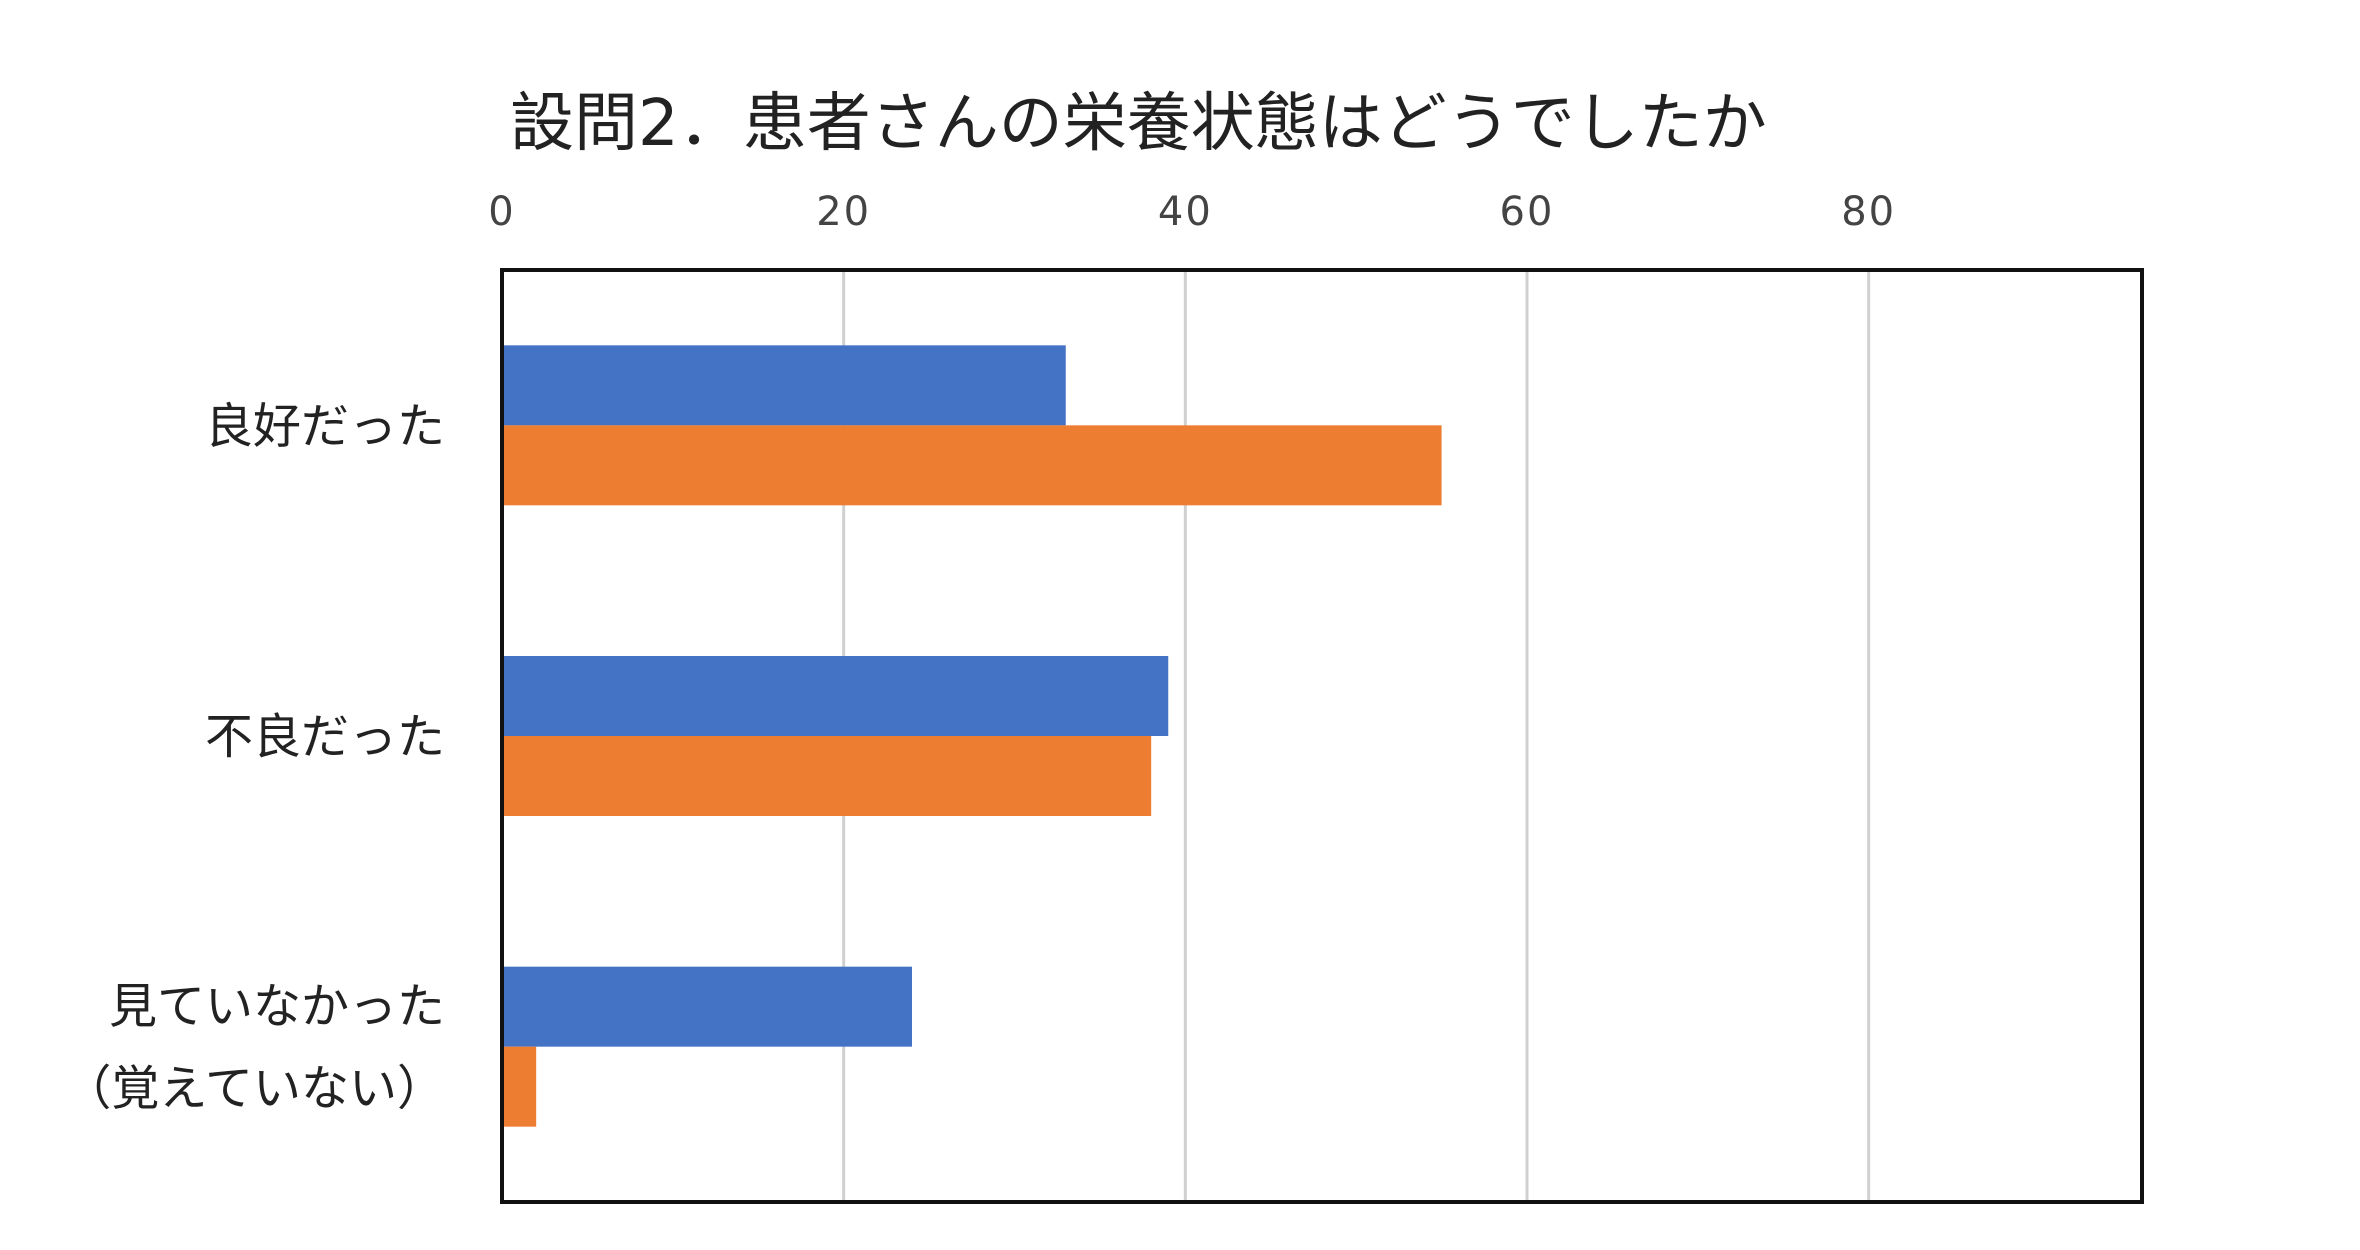  What do you see at coordinates (972, 465) in the screenshot?
I see `bar-series2-cat1` at bounding box center [972, 465].